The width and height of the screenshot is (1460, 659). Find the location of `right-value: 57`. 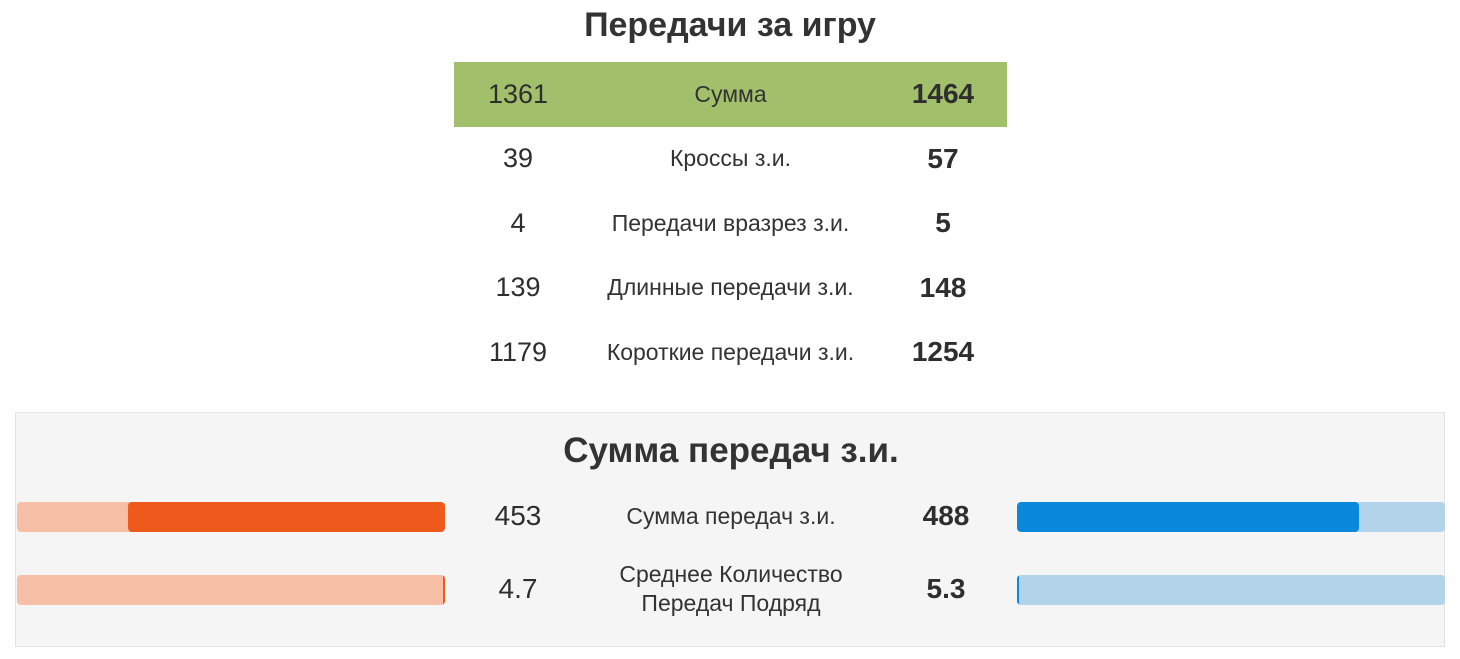

right-value: 57 is located at coordinates (943, 158).